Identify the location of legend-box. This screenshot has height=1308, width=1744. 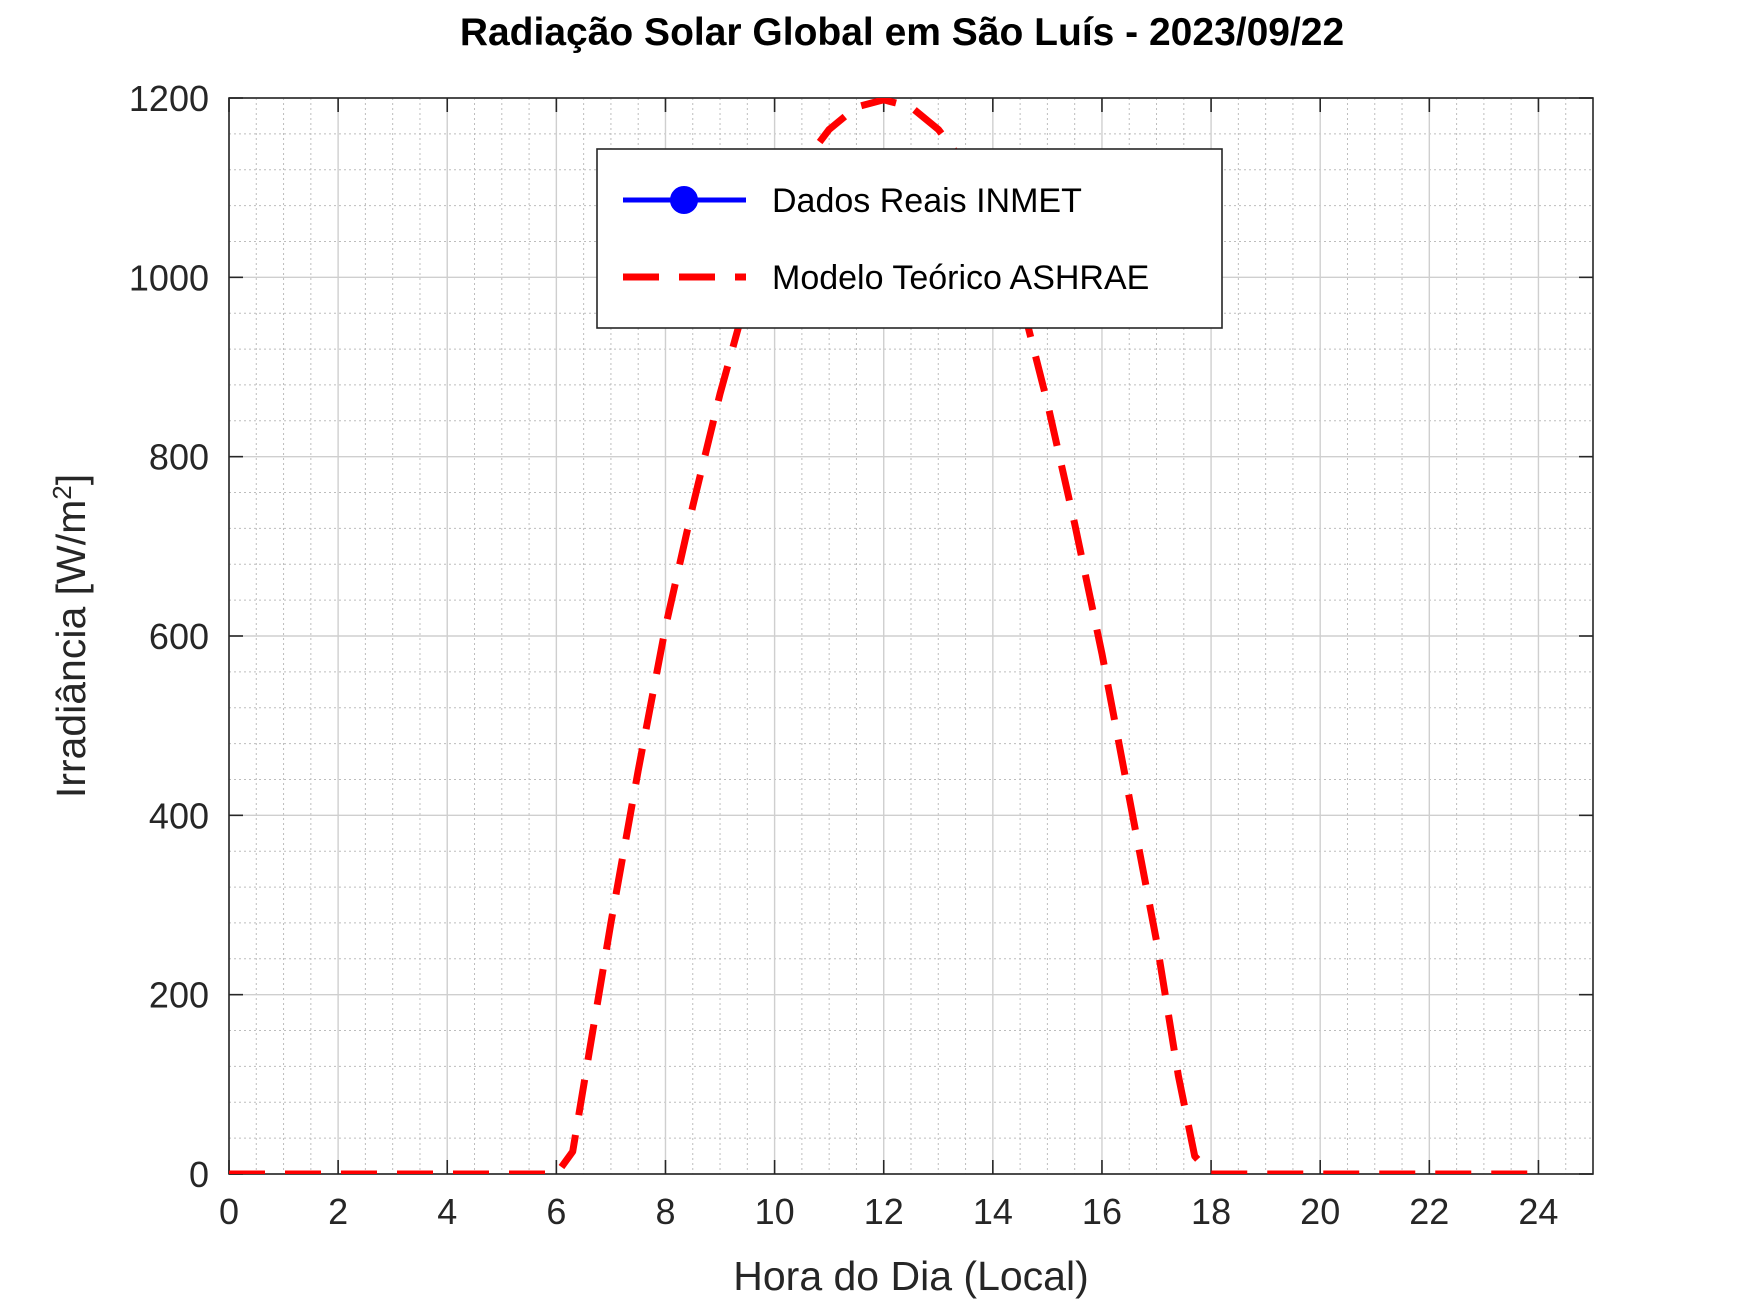
(909, 238).